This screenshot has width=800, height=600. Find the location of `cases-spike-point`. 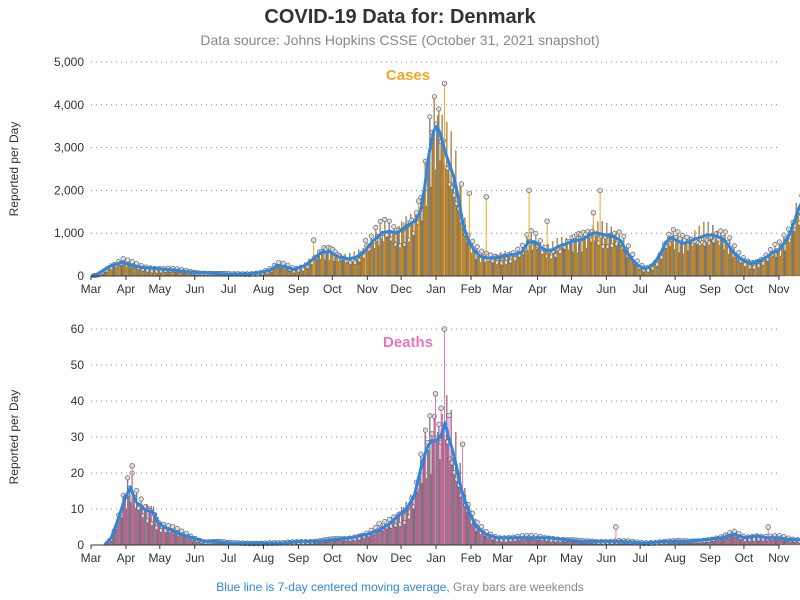

cases-spike-point is located at coordinates (486, 197).